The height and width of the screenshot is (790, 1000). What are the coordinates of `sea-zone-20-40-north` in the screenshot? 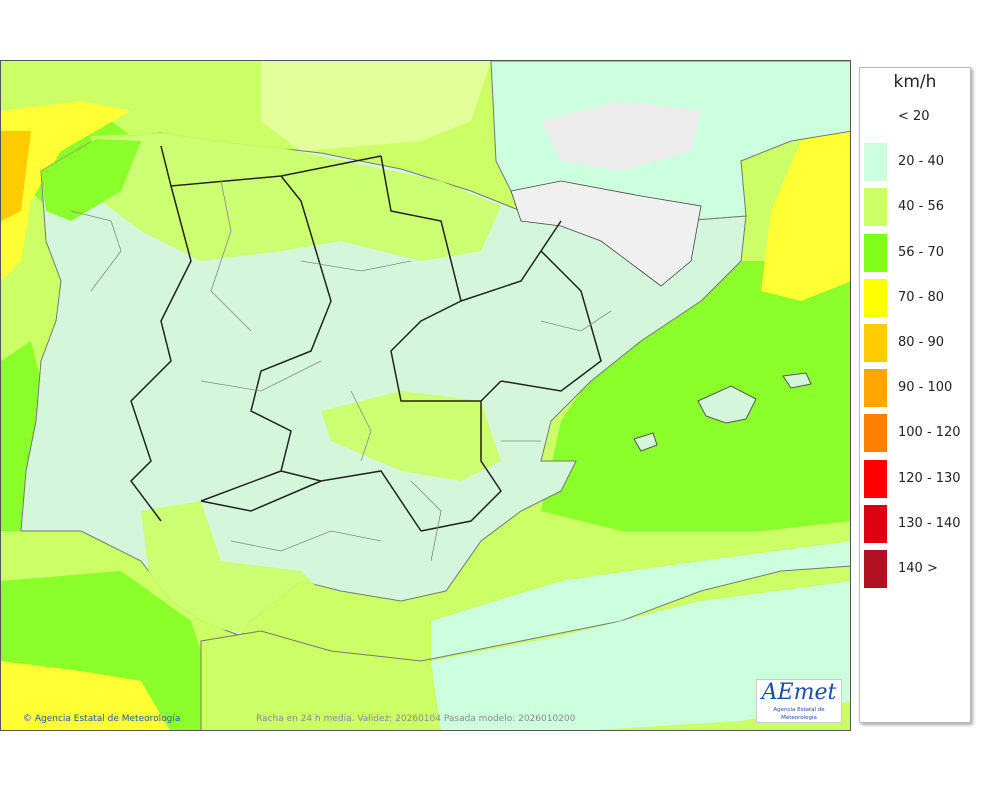 It's located at (376, 106).